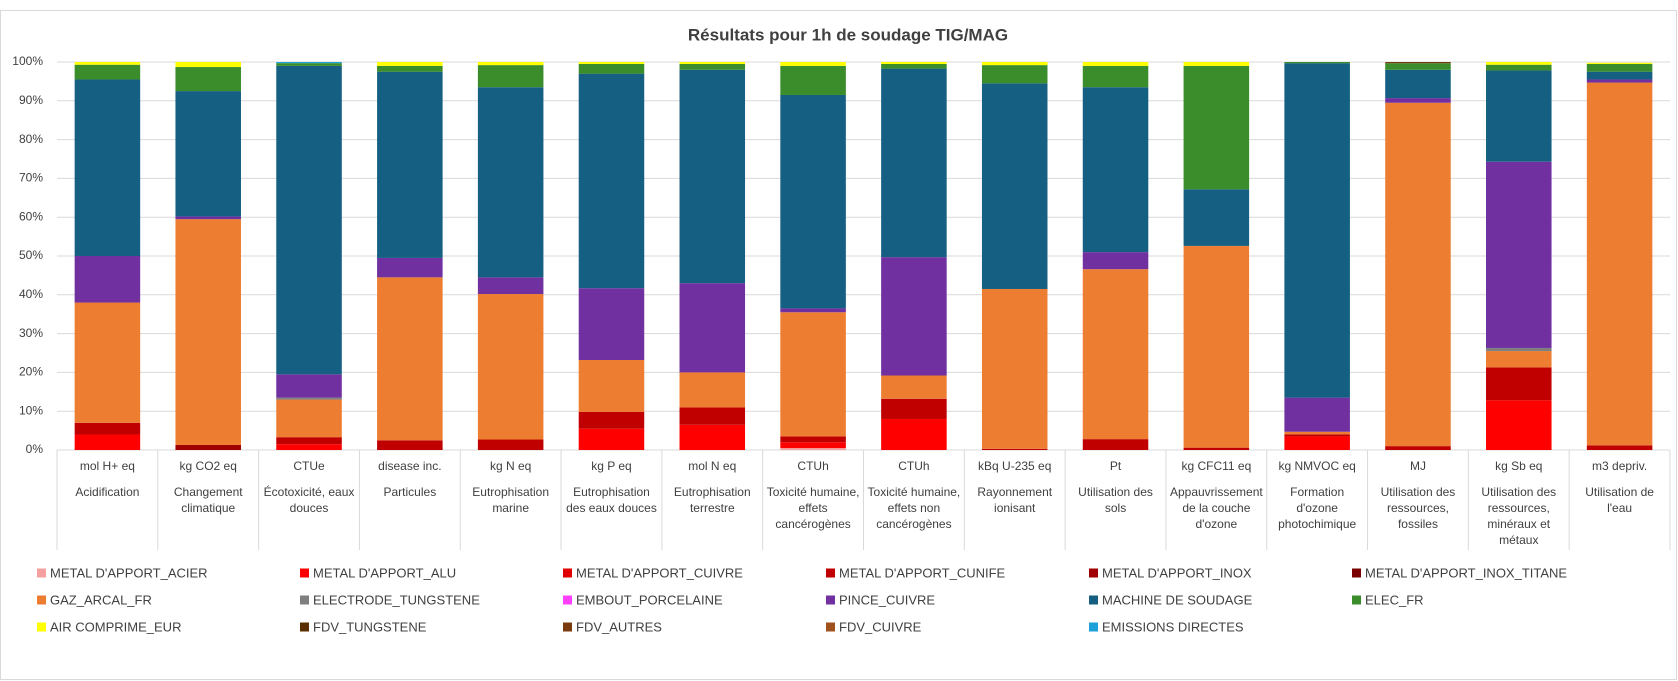 This screenshot has width=1678, height=681. I want to click on x-unit-label: disease inc., so click(409, 466).